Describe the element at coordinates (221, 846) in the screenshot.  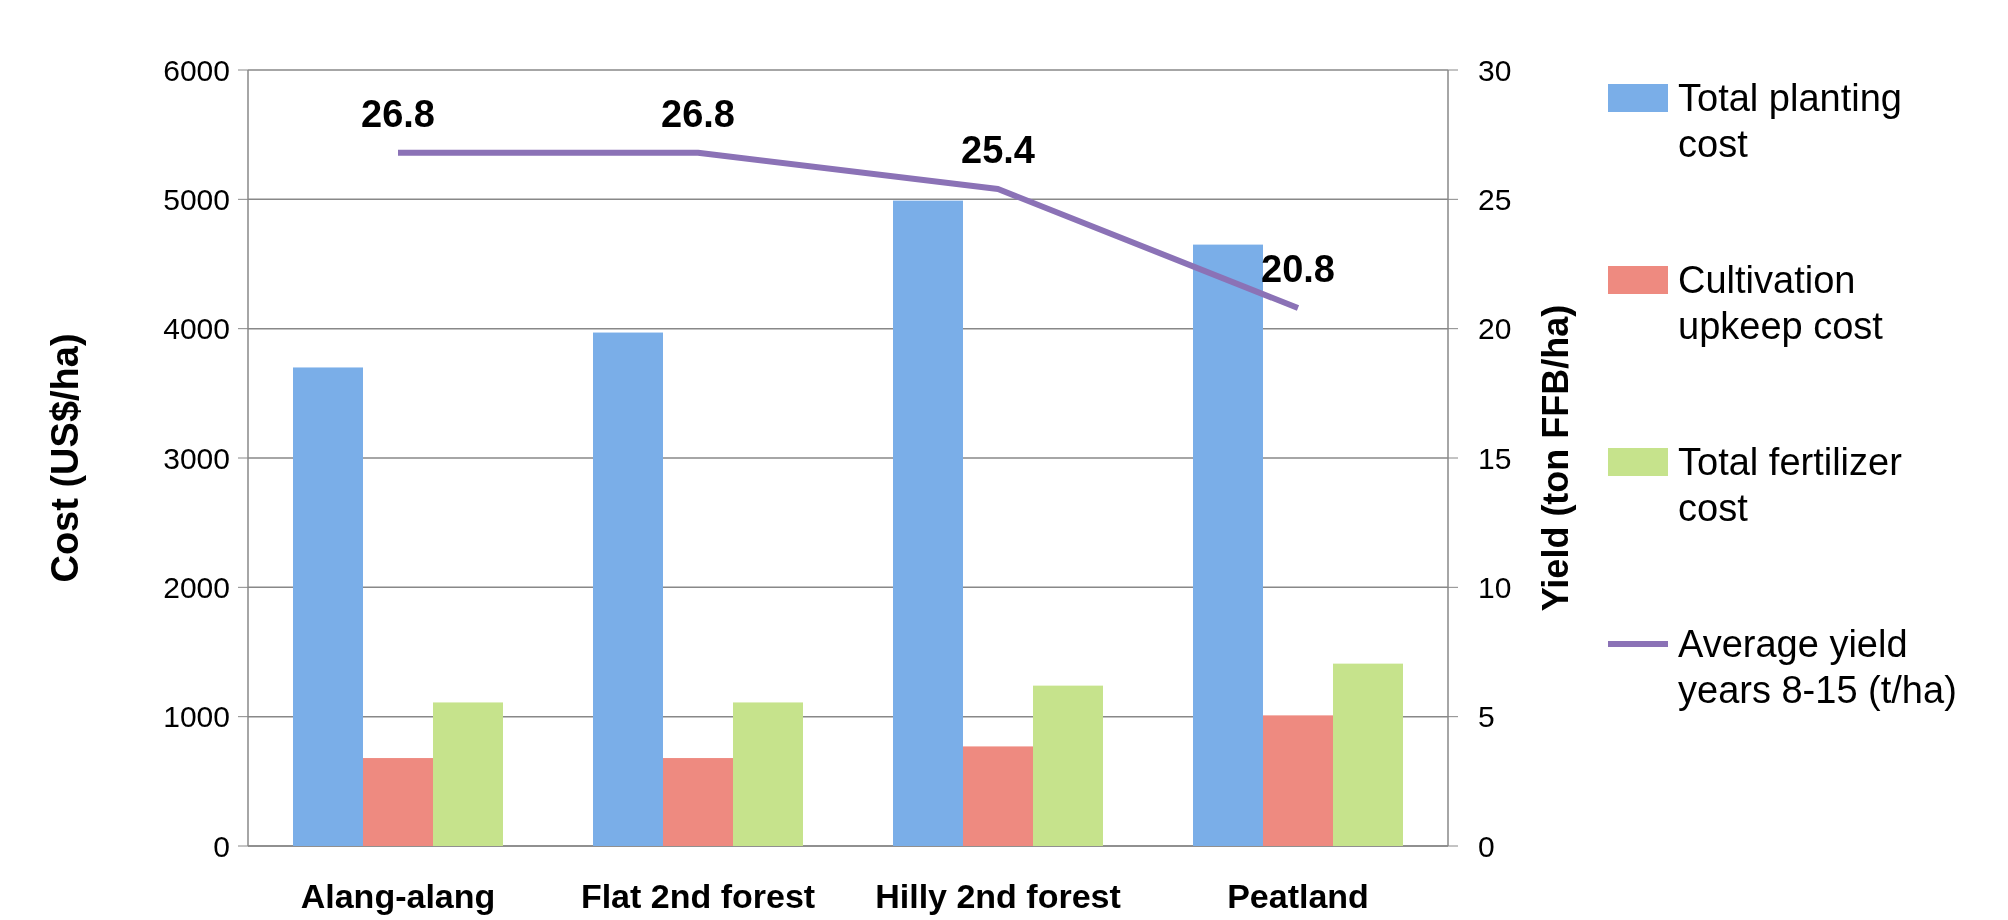
I see `y-tick-label: 0` at that location.